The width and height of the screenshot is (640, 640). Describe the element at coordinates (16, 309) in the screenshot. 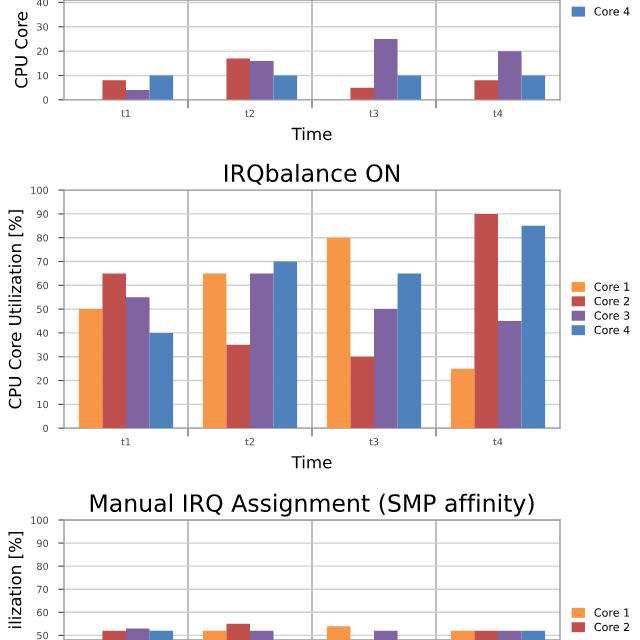

I see `y-axis-title: CPU Core Utilization [%]` at that location.